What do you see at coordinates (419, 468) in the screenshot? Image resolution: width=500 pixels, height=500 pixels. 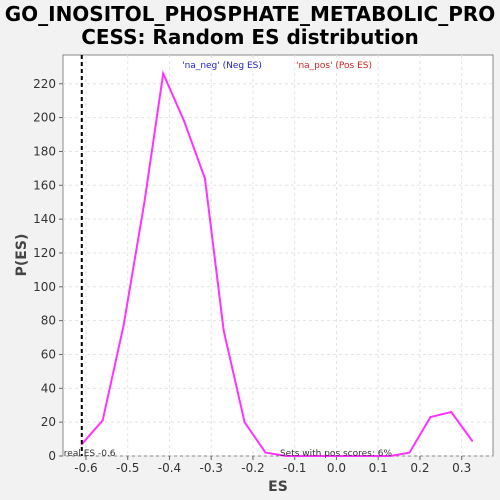 I see `x-tick-label: 0.2` at bounding box center [419, 468].